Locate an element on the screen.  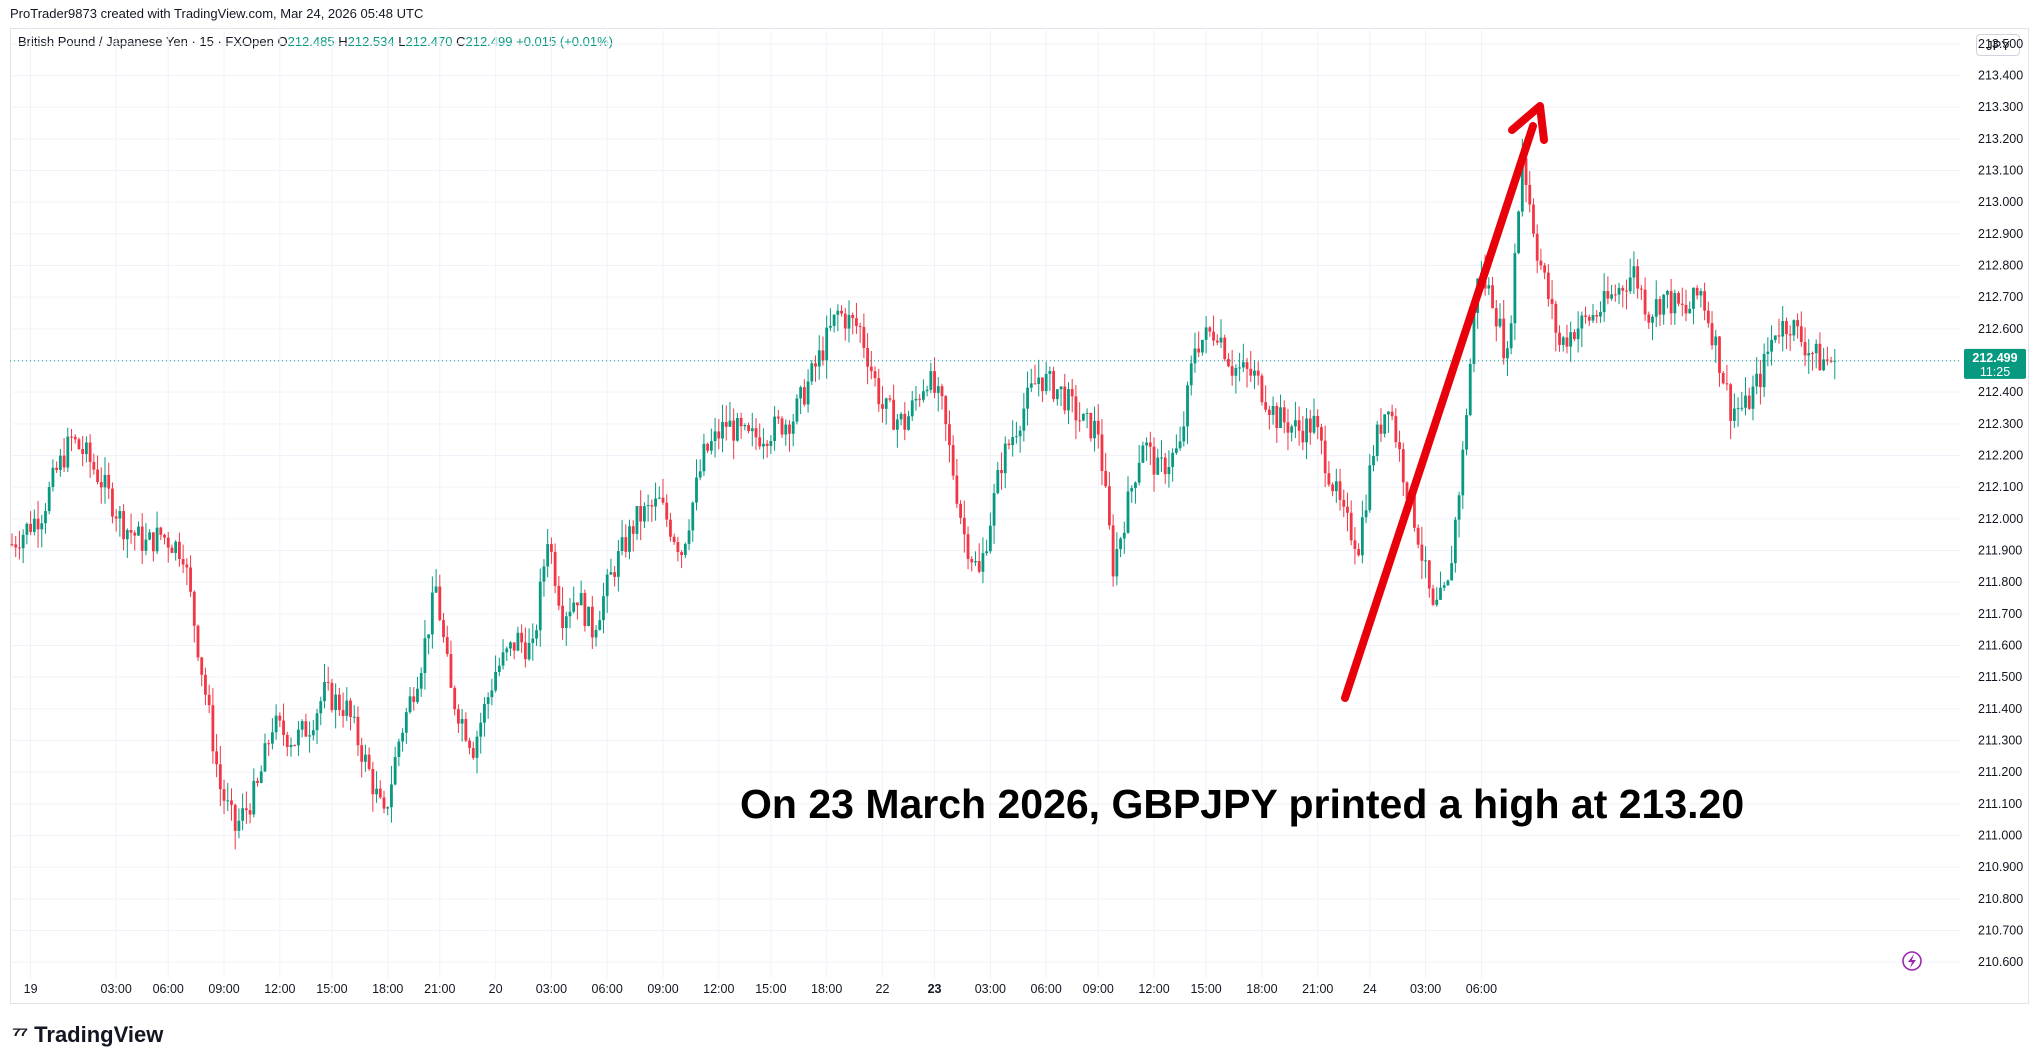
time-tick-label: 09:00 is located at coordinates (1098, 989).